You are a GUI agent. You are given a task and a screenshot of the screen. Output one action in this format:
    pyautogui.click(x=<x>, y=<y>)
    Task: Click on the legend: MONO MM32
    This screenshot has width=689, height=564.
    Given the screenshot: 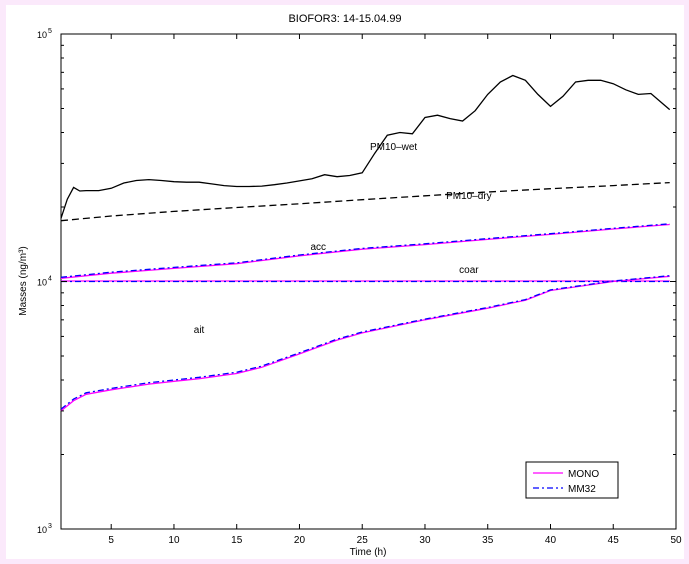 What is the action you would take?
    pyautogui.click(x=572, y=480)
    